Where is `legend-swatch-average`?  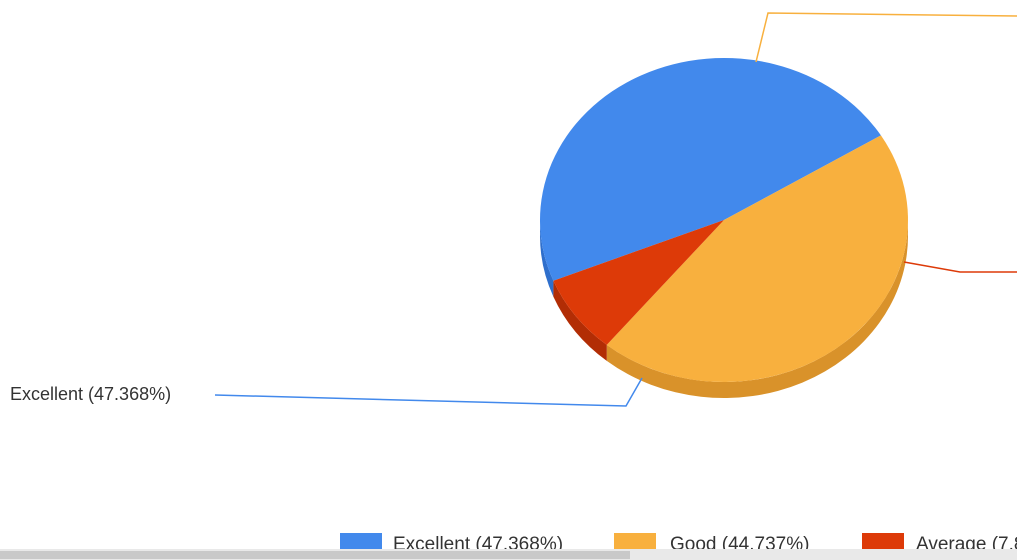 legend-swatch-average is located at coordinates (883, 541).